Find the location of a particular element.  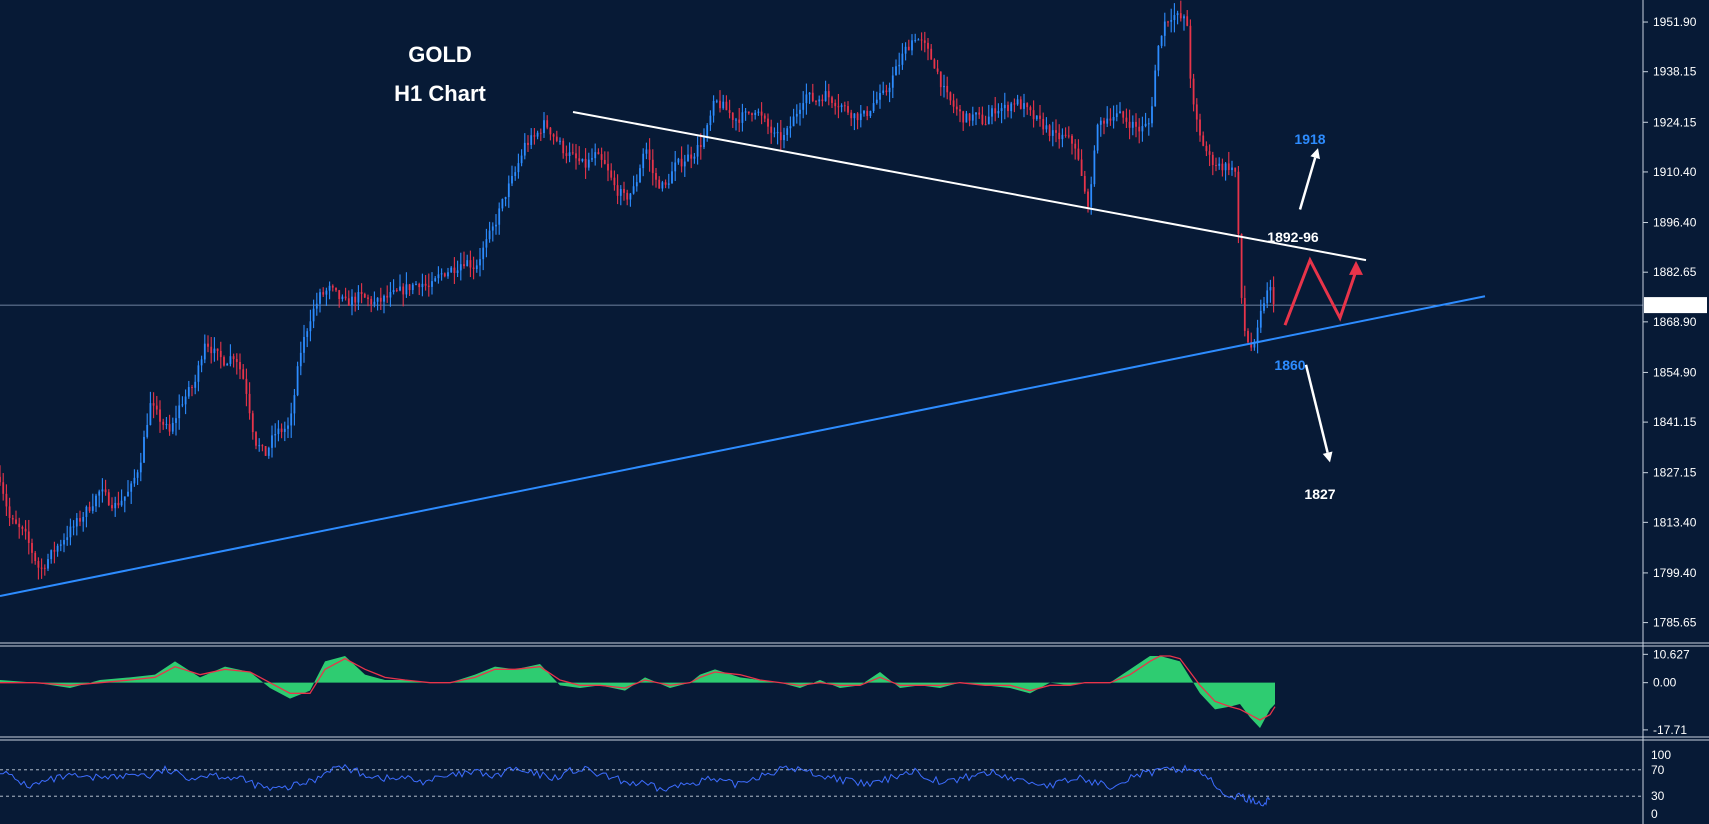

target-up-label: 1918 is located at coordinates (1310, 139).